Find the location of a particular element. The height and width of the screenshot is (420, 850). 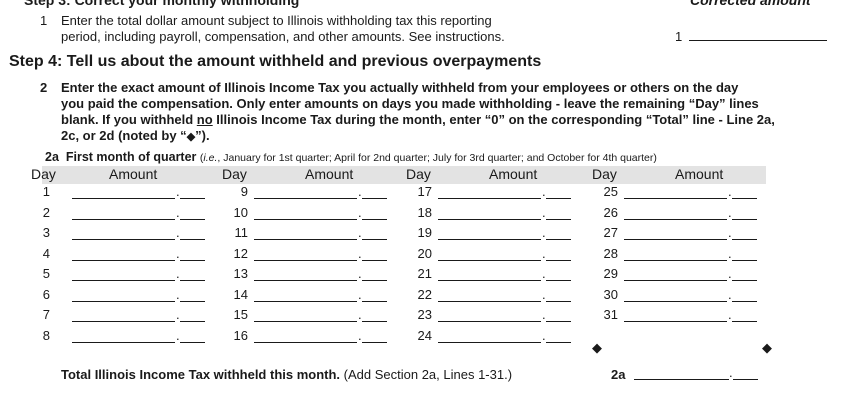

day-15-label: 15 is located at coordinates (240, 314).